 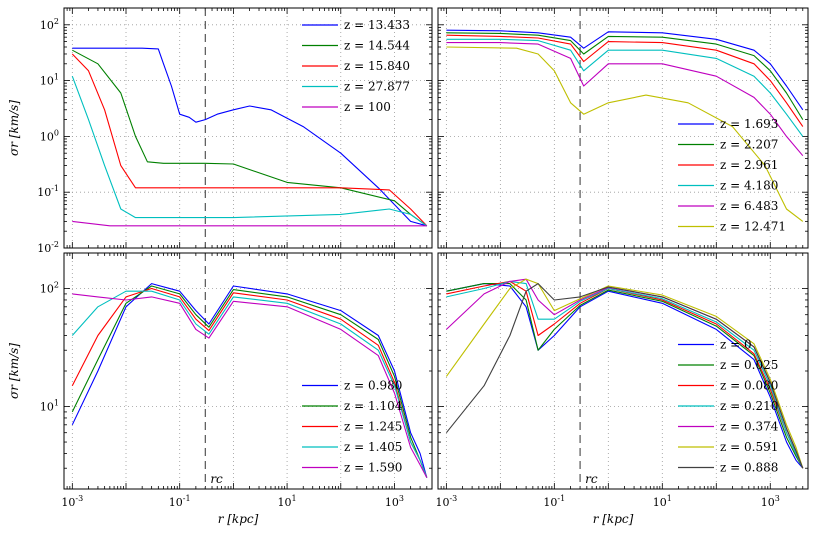 I want to click on legend-label: z = 1.245, so click(x=373, y=427).